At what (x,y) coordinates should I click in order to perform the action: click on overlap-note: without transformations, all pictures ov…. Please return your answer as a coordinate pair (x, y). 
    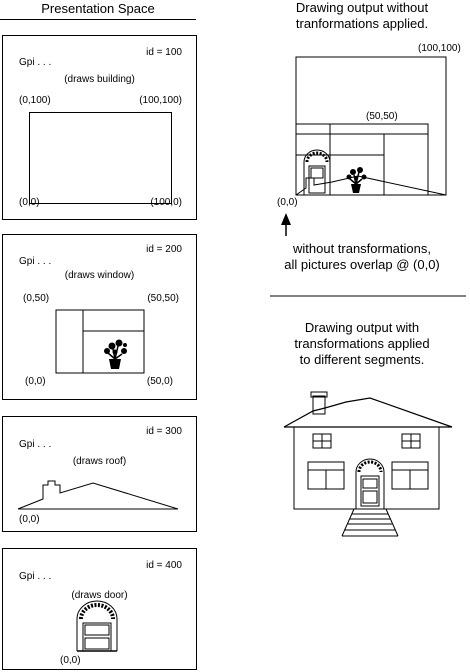
    Looking at the image, I should click on (362, 256).